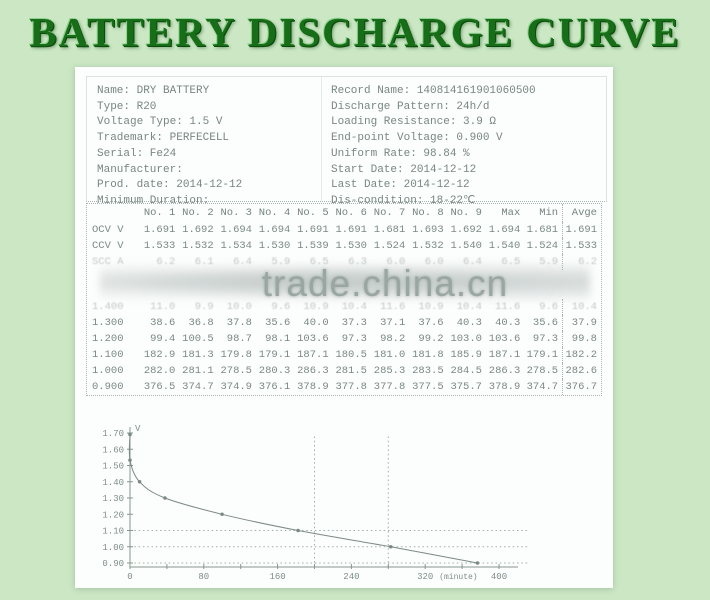 The width and height of the screenshot is (710, 600). What do you see at coordinates (389, 355) in the screenshot?
I see `table-cell: 181.0` at bounding box center [389, 355].